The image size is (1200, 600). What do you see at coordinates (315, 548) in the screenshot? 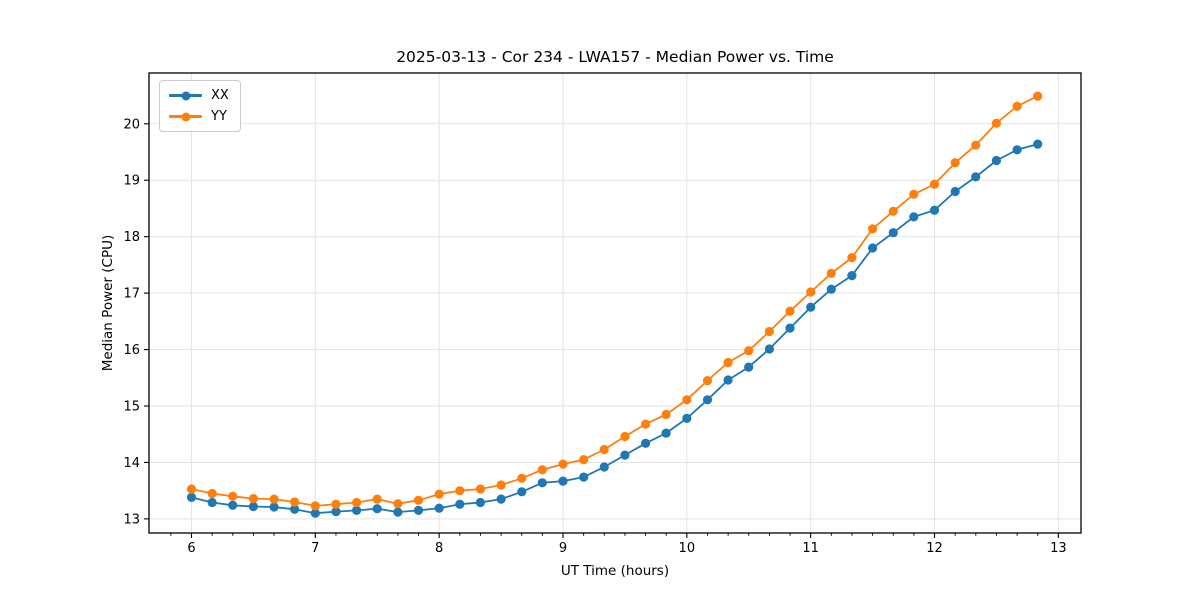
I see `x-tick-label: 7` at bounding box center [315, 548].